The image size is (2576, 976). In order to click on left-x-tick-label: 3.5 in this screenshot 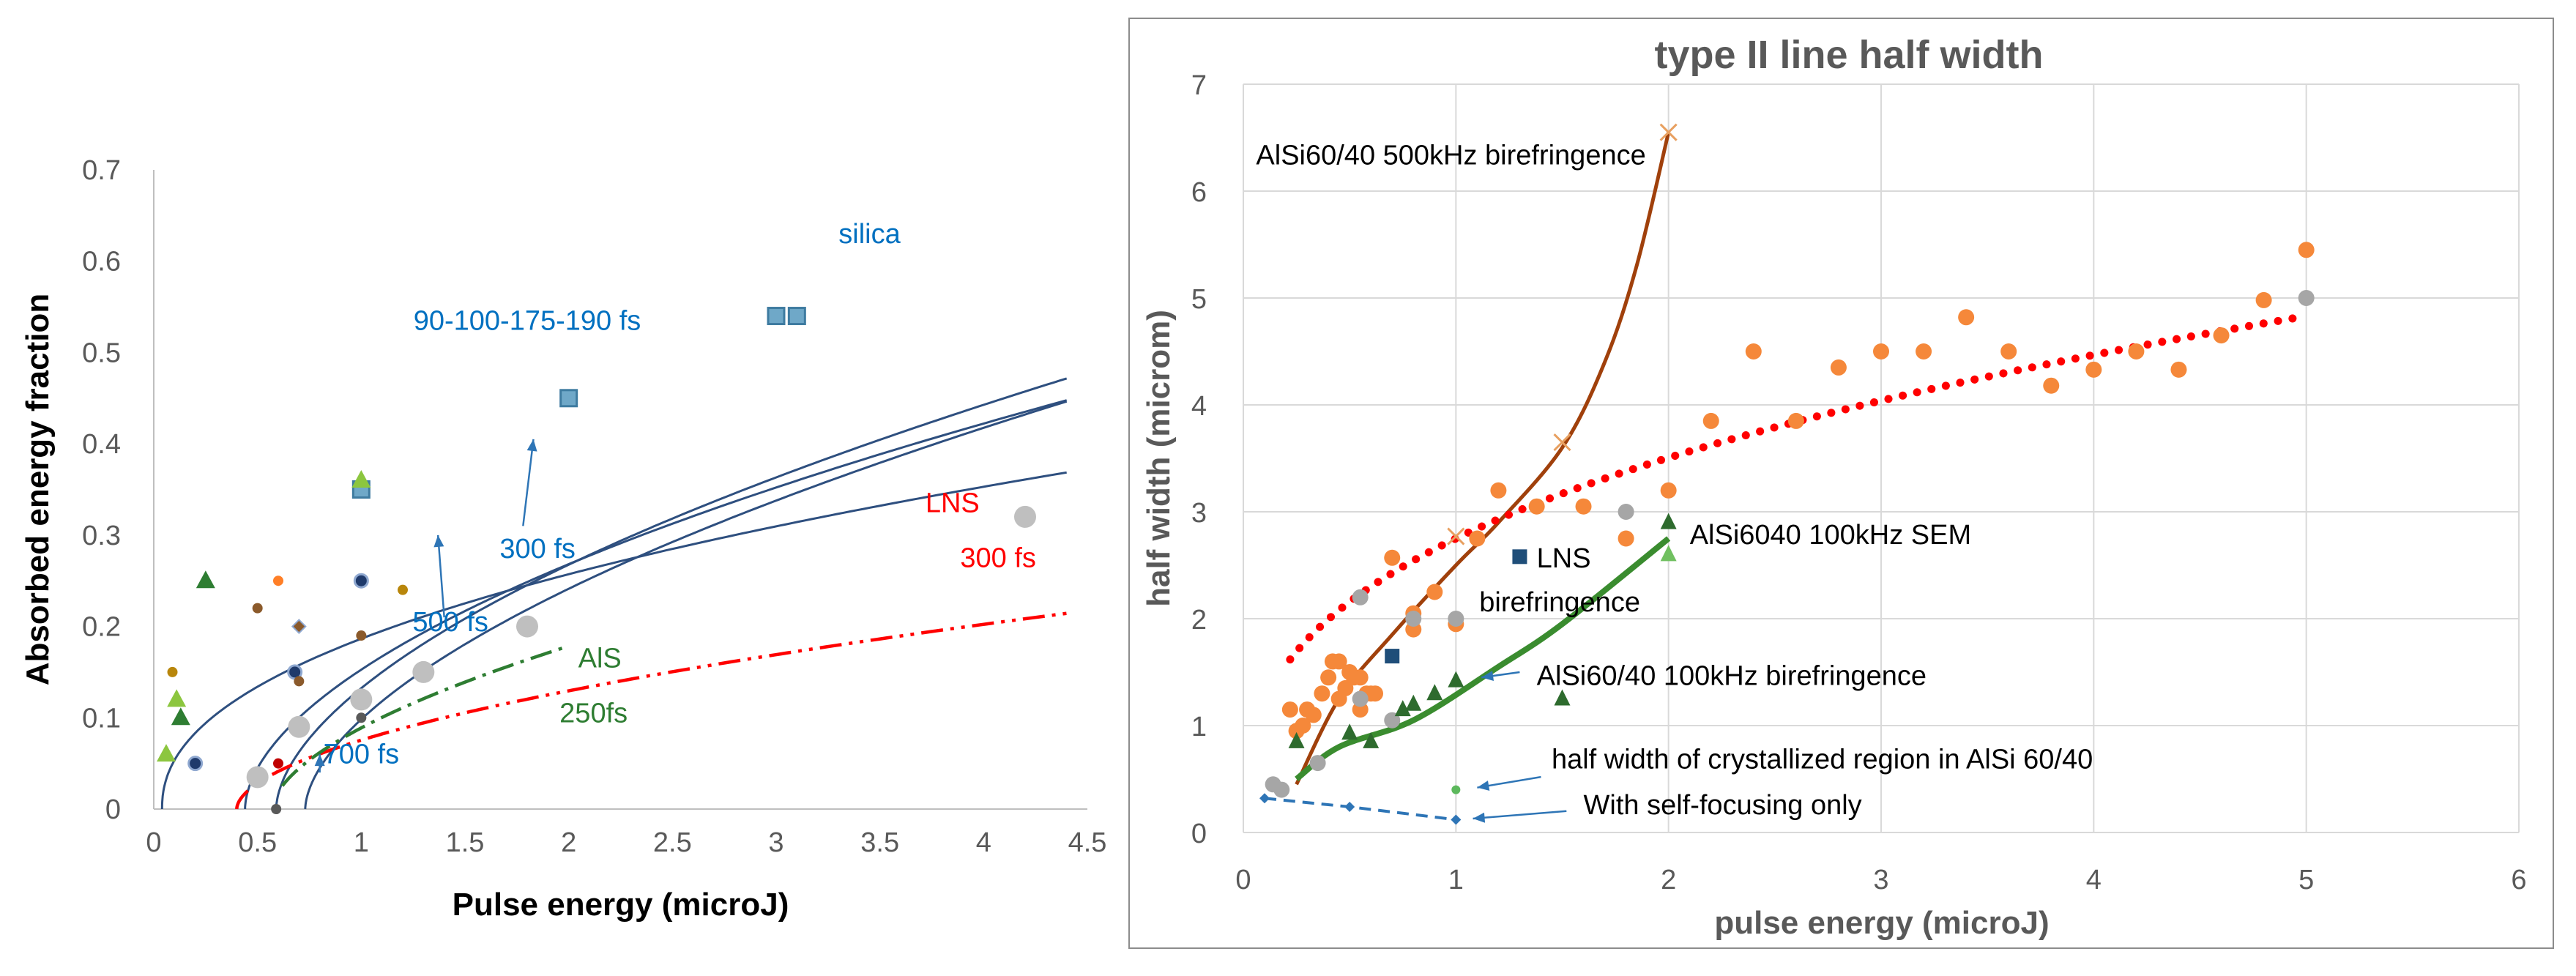, I will do `click(879, 842)`.